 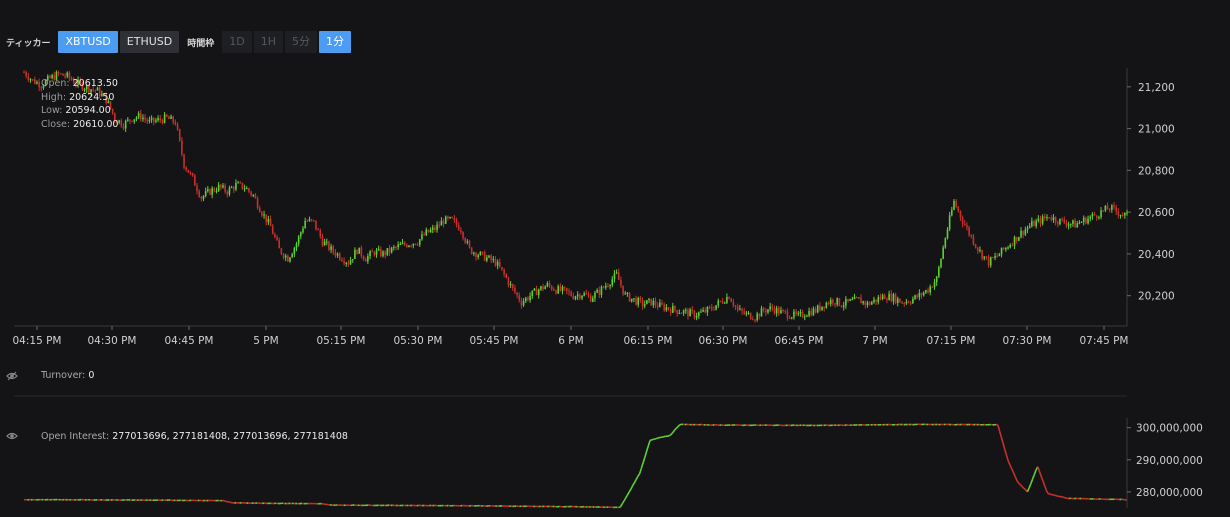 What do you see at coordinates (63, 375) in the screenshot?
I see `turnover-label: Turnover:` at bounding box center [63, 375].